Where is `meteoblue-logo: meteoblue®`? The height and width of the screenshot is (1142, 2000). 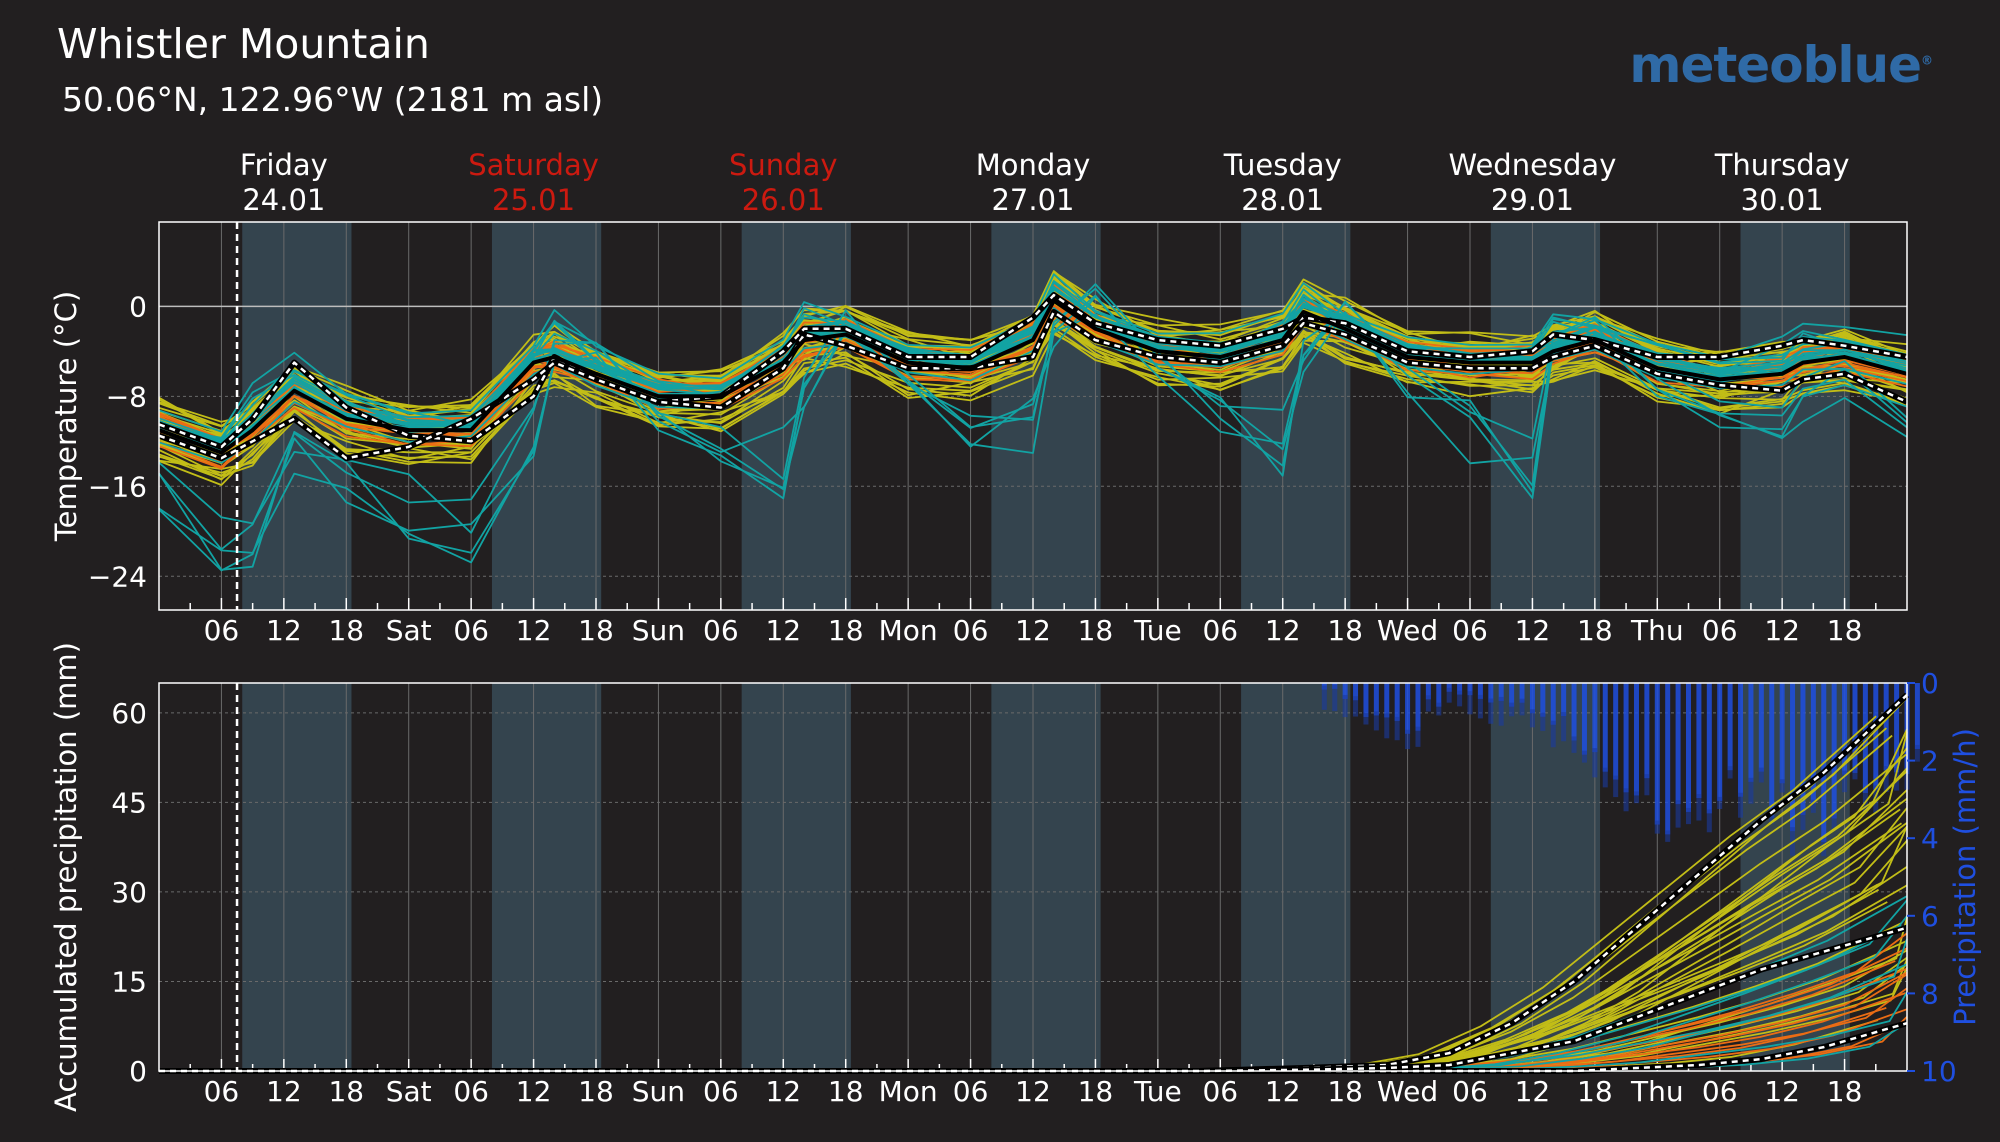
meteoblue-logo: meteoblue® is located at coordinates (1781, 65).